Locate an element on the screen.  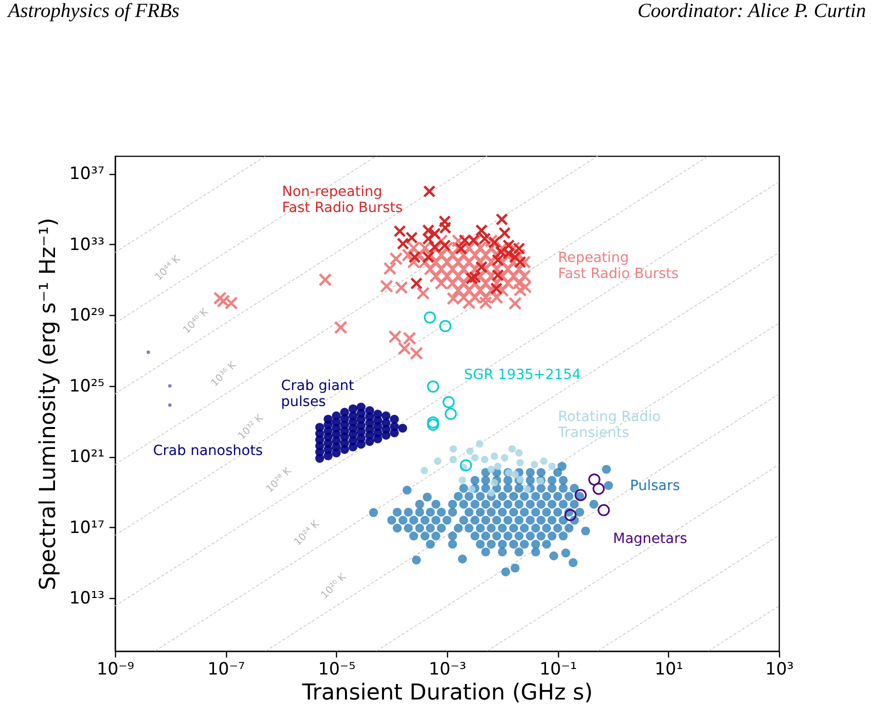
series-label: Crab giant pulses is located at coordinates (318, 394).